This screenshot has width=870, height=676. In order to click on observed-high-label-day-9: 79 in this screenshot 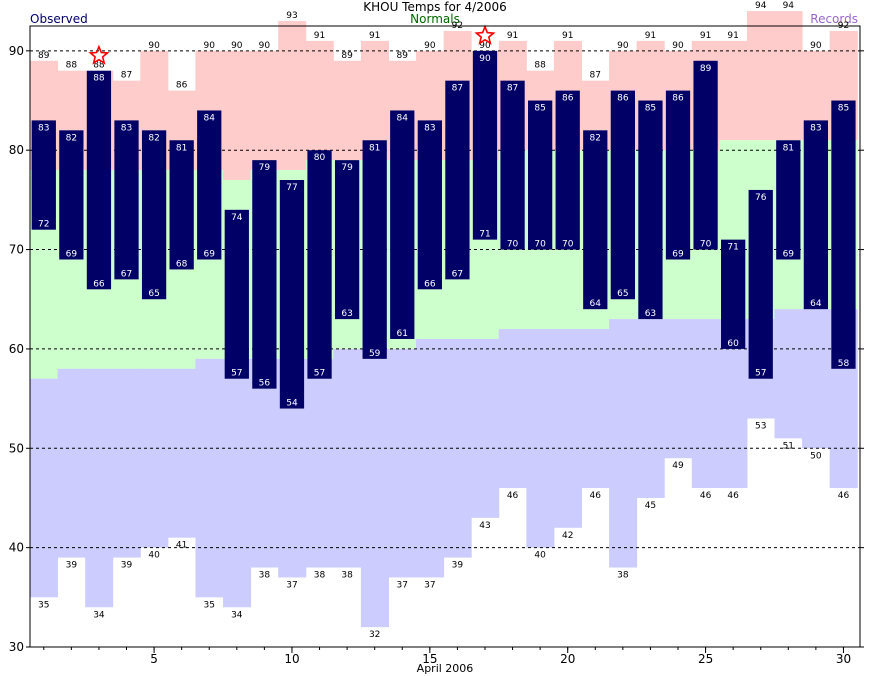, I will do `click(265, 168)`.